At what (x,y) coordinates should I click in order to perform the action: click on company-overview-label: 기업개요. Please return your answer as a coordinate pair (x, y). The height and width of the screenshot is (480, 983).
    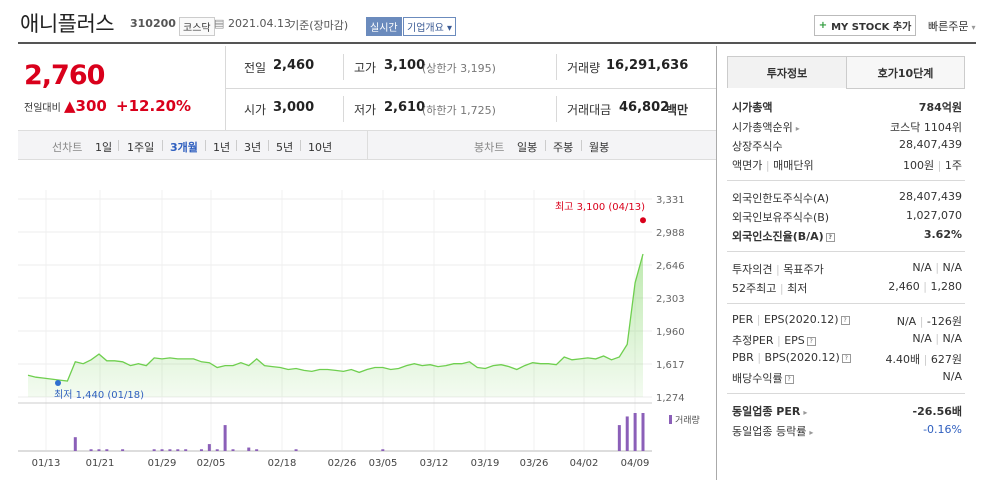
    Looking at the image, I should click on (425, 28).